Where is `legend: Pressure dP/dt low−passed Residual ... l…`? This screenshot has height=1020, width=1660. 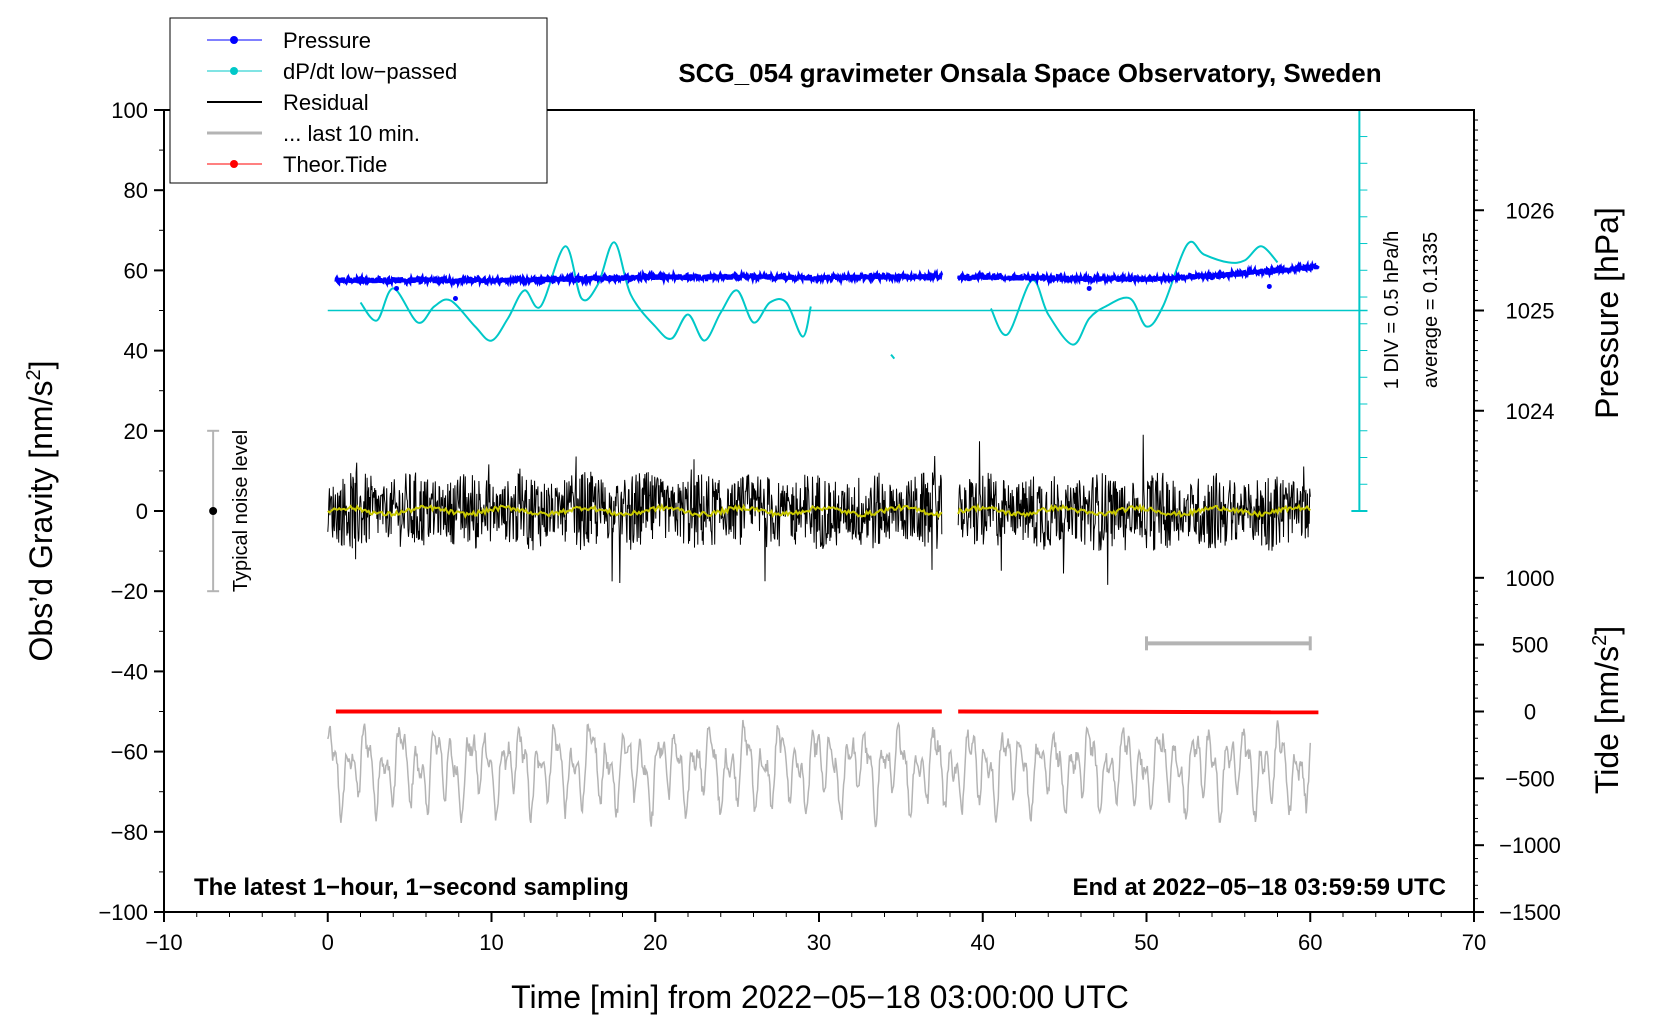
legend: Pressure dP/dt low−passed Residual ... l… is located at coordinates (358, 100).